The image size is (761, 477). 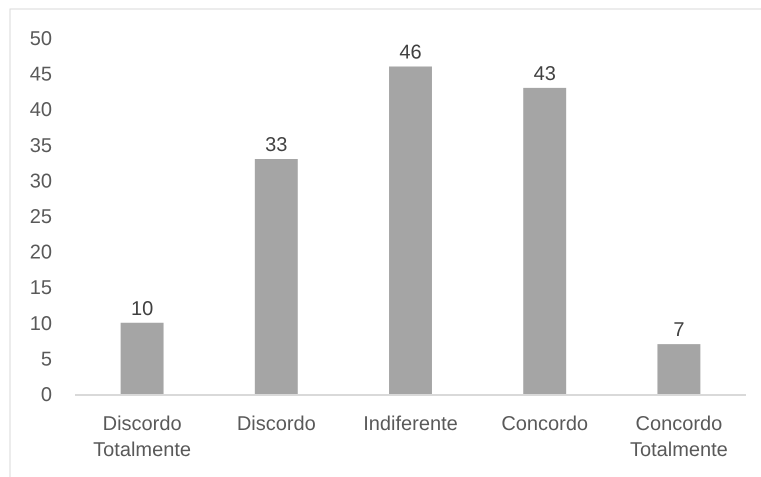 I want to click on y-tick-label: 15, so click(x=41, y=288).